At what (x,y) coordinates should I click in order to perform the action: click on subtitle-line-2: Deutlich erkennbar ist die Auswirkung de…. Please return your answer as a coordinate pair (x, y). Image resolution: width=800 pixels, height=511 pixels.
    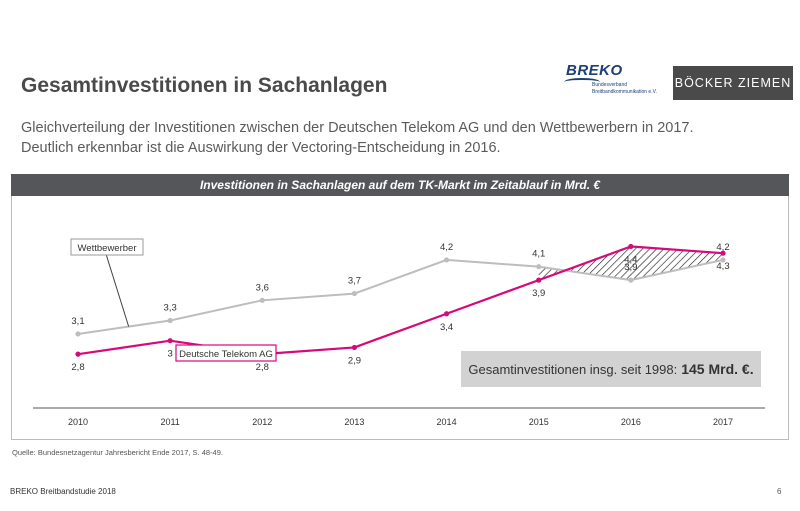
    Looking at the image, I should click on (261, 148).